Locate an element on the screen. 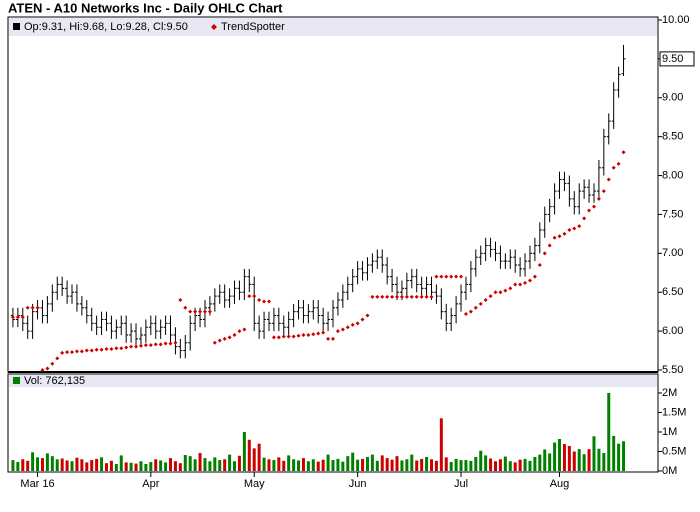  legend-swatch is located at coordinates (16, 26).